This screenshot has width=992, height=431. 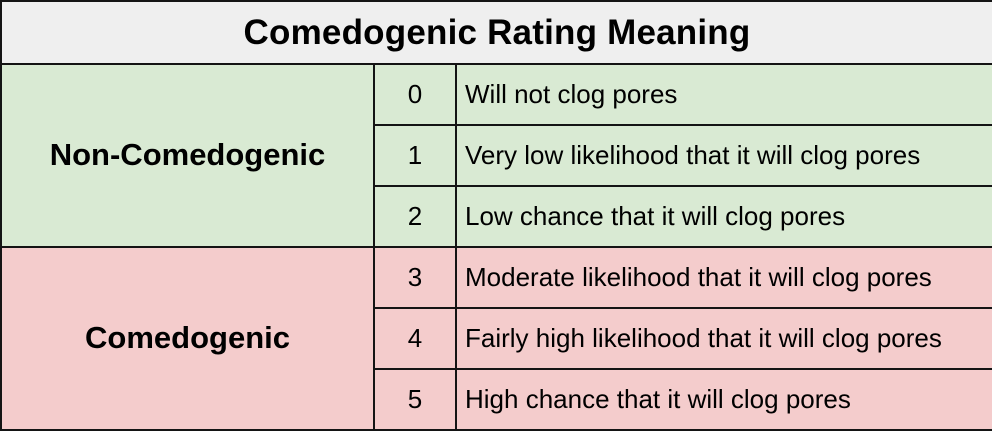 I want to click on rating-value-2: 2, so click(x=415, y=216).